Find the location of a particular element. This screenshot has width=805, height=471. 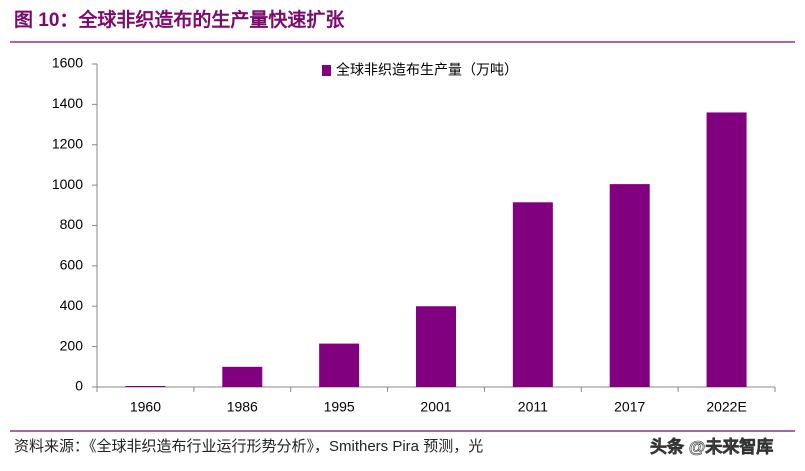

y-tick-label: 600 is located at coordinates (72, 265).